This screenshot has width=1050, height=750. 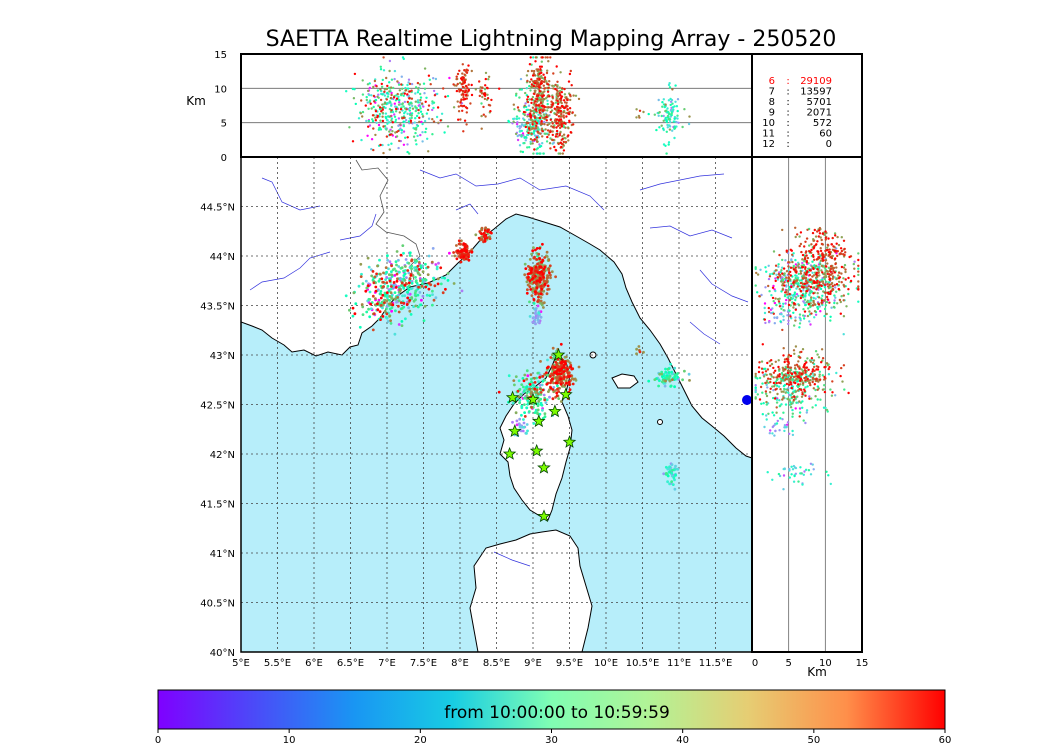 What do you see at coordinates (768, 144) in the screenshot?
I see `count-row-altitude: 12` at bounding box center [768, 144].